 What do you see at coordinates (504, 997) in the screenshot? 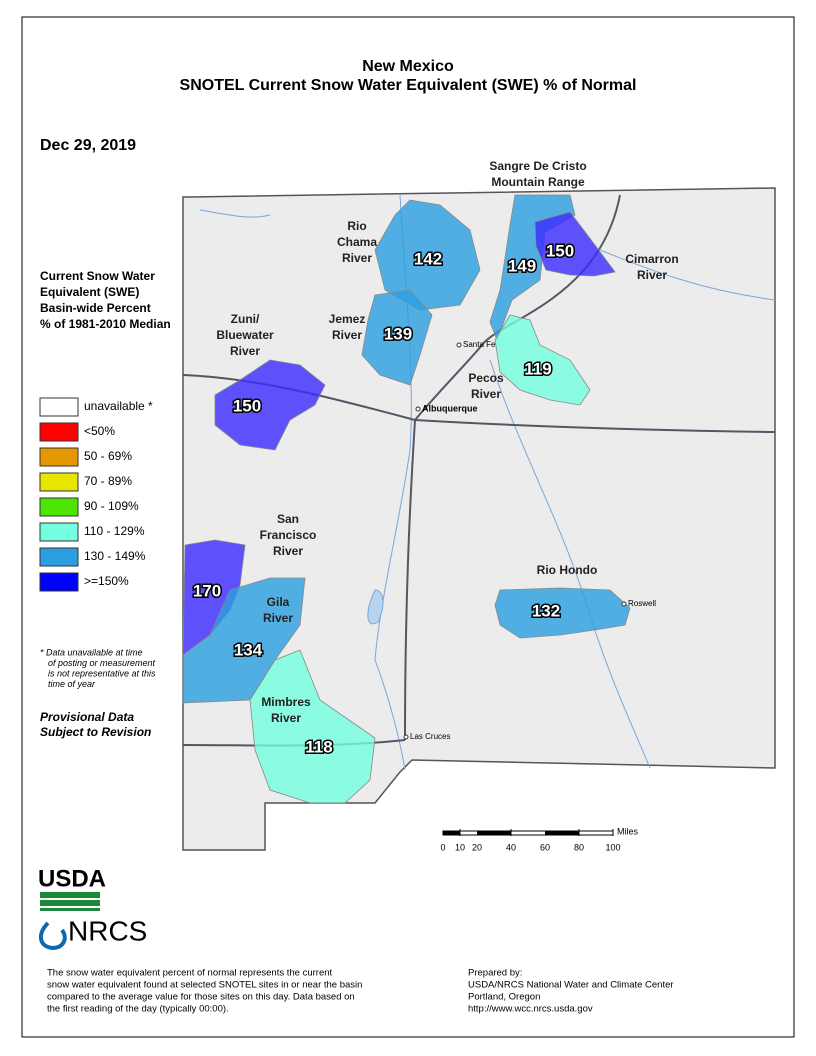
I see `prepared-by: Portland, Oregon` at bounding box center [504, 997].